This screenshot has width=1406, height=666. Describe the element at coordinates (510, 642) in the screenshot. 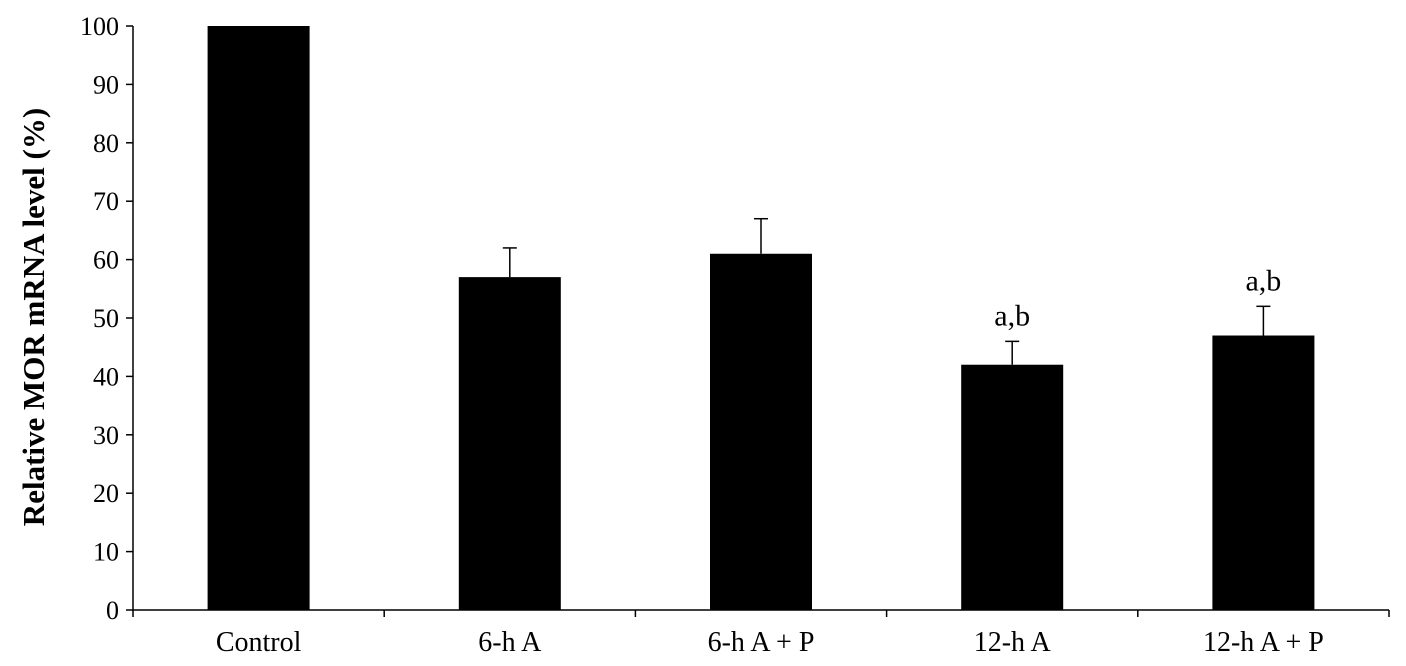

I see `x-category-label: 6-h A` at that location.